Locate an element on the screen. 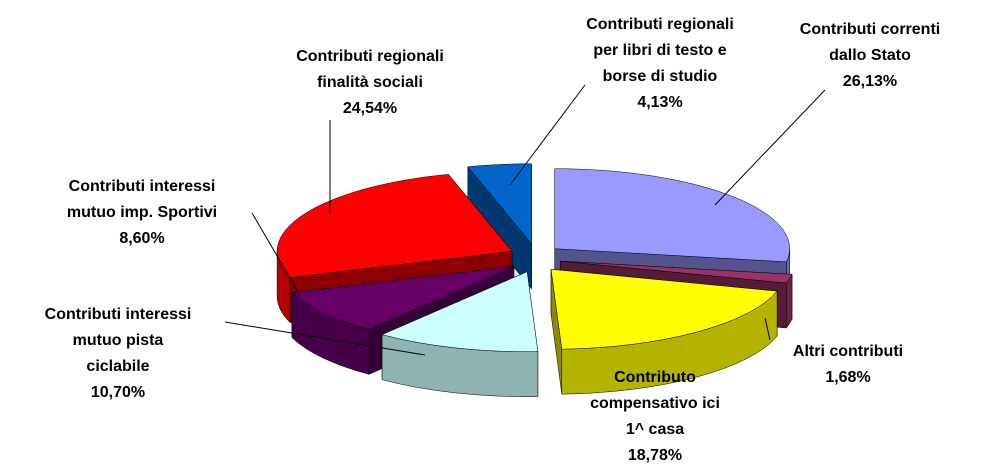 The width and height of the screenshot is (981, 464). slice-label: Contributi correnti is located at coordinates (870, 29).